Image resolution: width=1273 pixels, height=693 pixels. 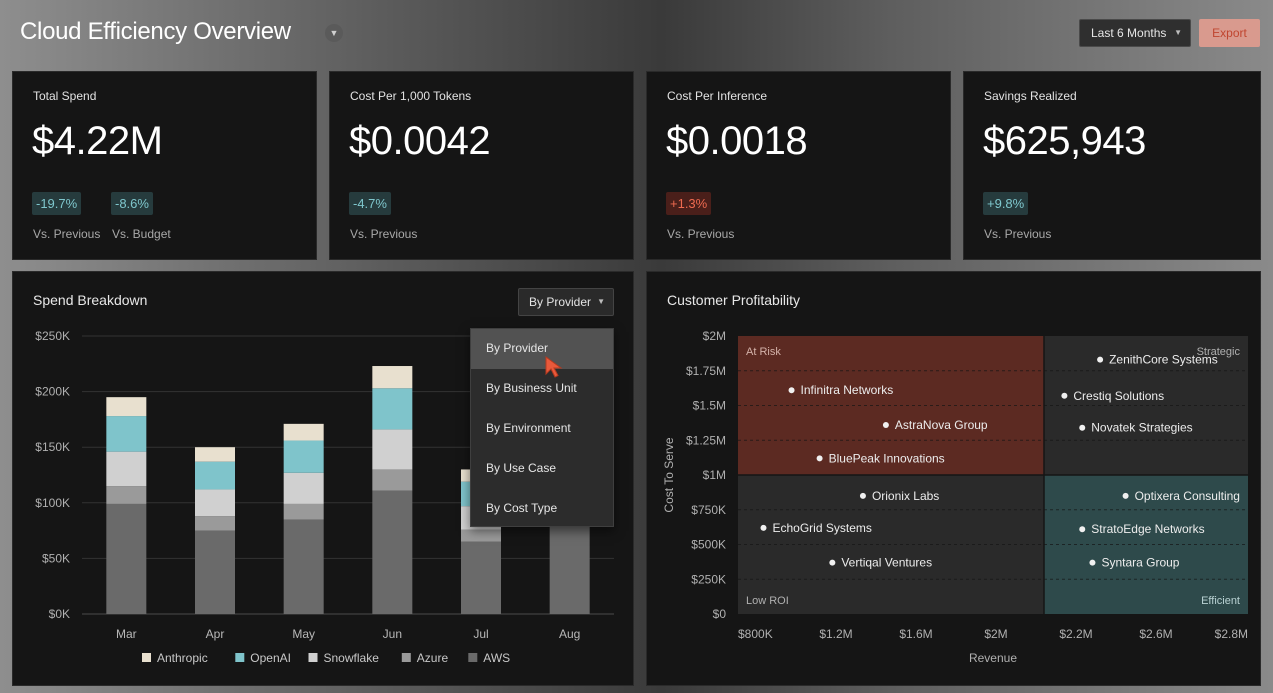 What do you see at coordinates (1141, 428) in the screenshot?
I see `point-label: Novatek Strategies` at bounding box center [1141, 428].